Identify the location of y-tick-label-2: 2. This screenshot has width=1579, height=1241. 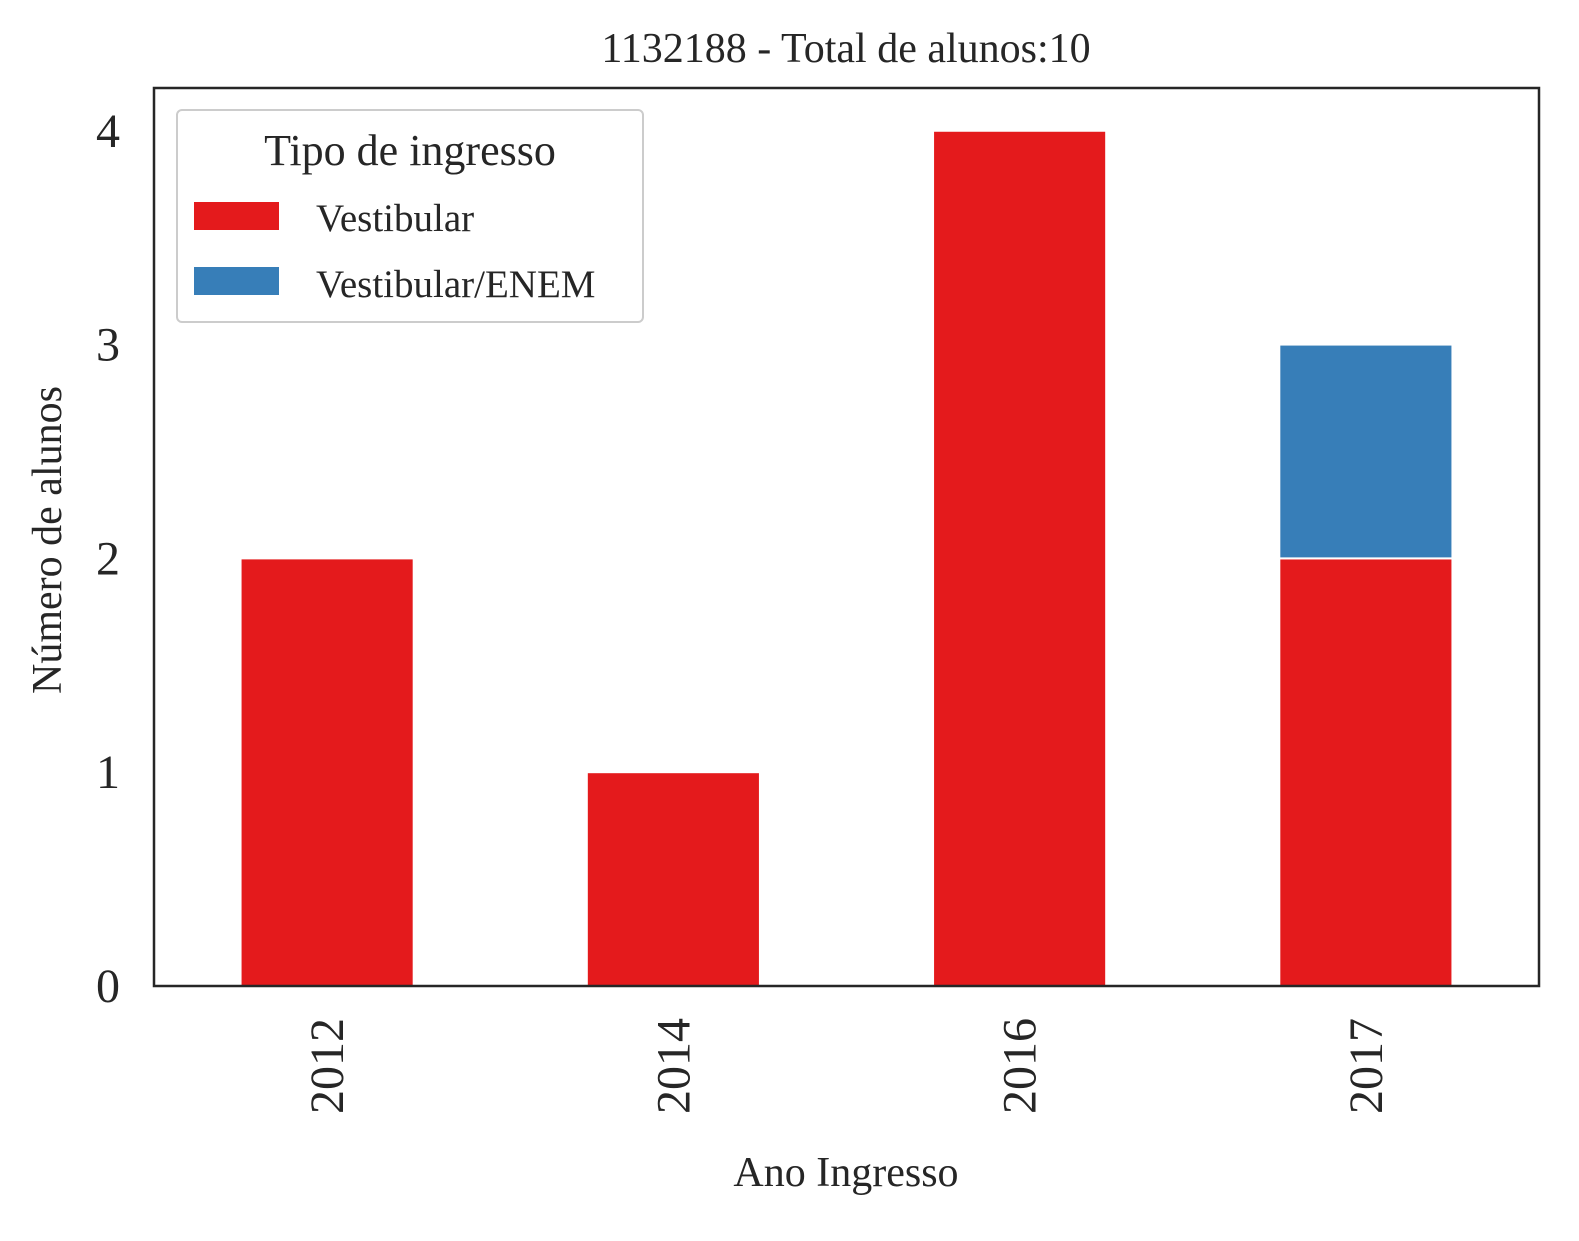
(108, 558).